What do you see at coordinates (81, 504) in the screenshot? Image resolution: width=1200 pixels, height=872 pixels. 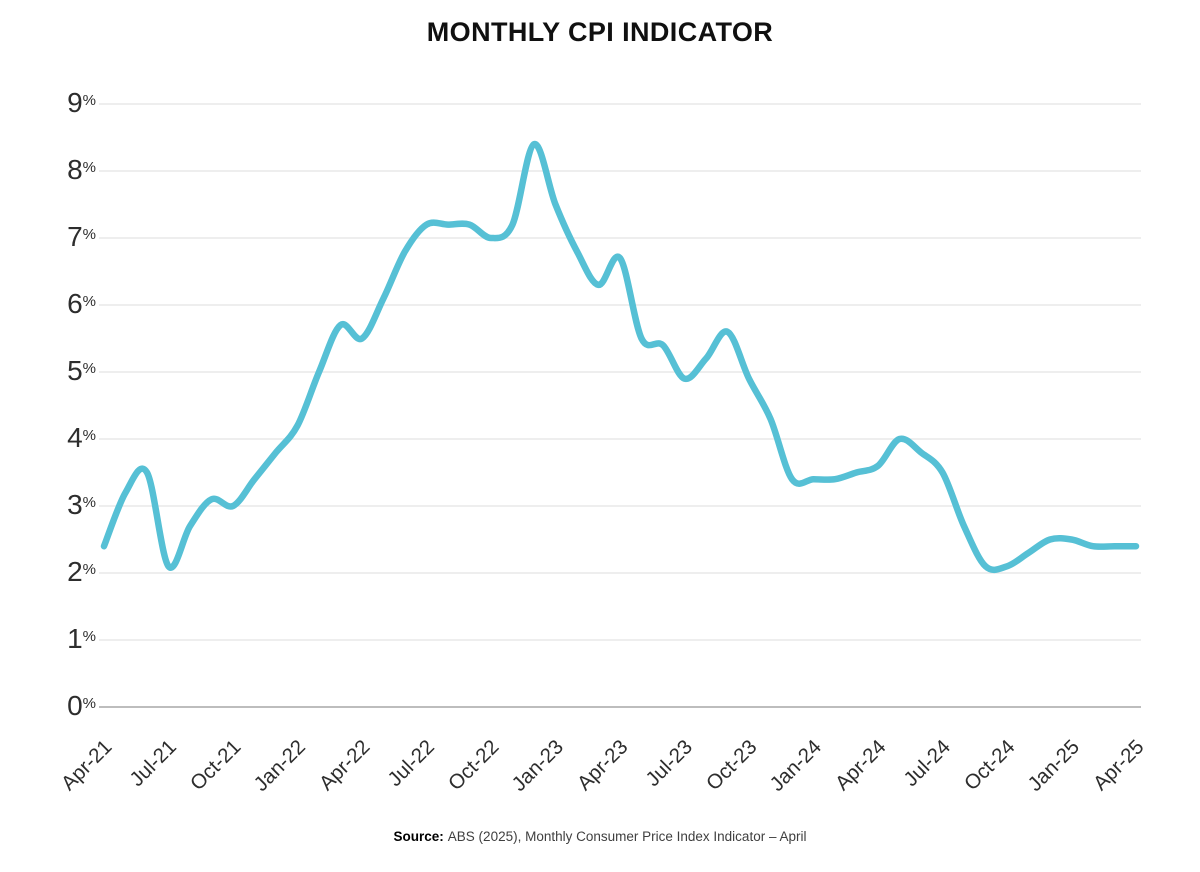 I see `y-axis-label-3%: 3%` at bounding box center [81, 504].